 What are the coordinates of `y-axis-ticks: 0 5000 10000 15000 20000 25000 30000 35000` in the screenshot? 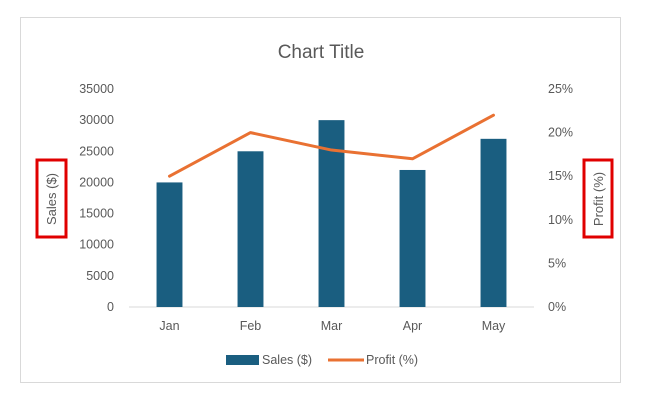 It's located at (96, 198).